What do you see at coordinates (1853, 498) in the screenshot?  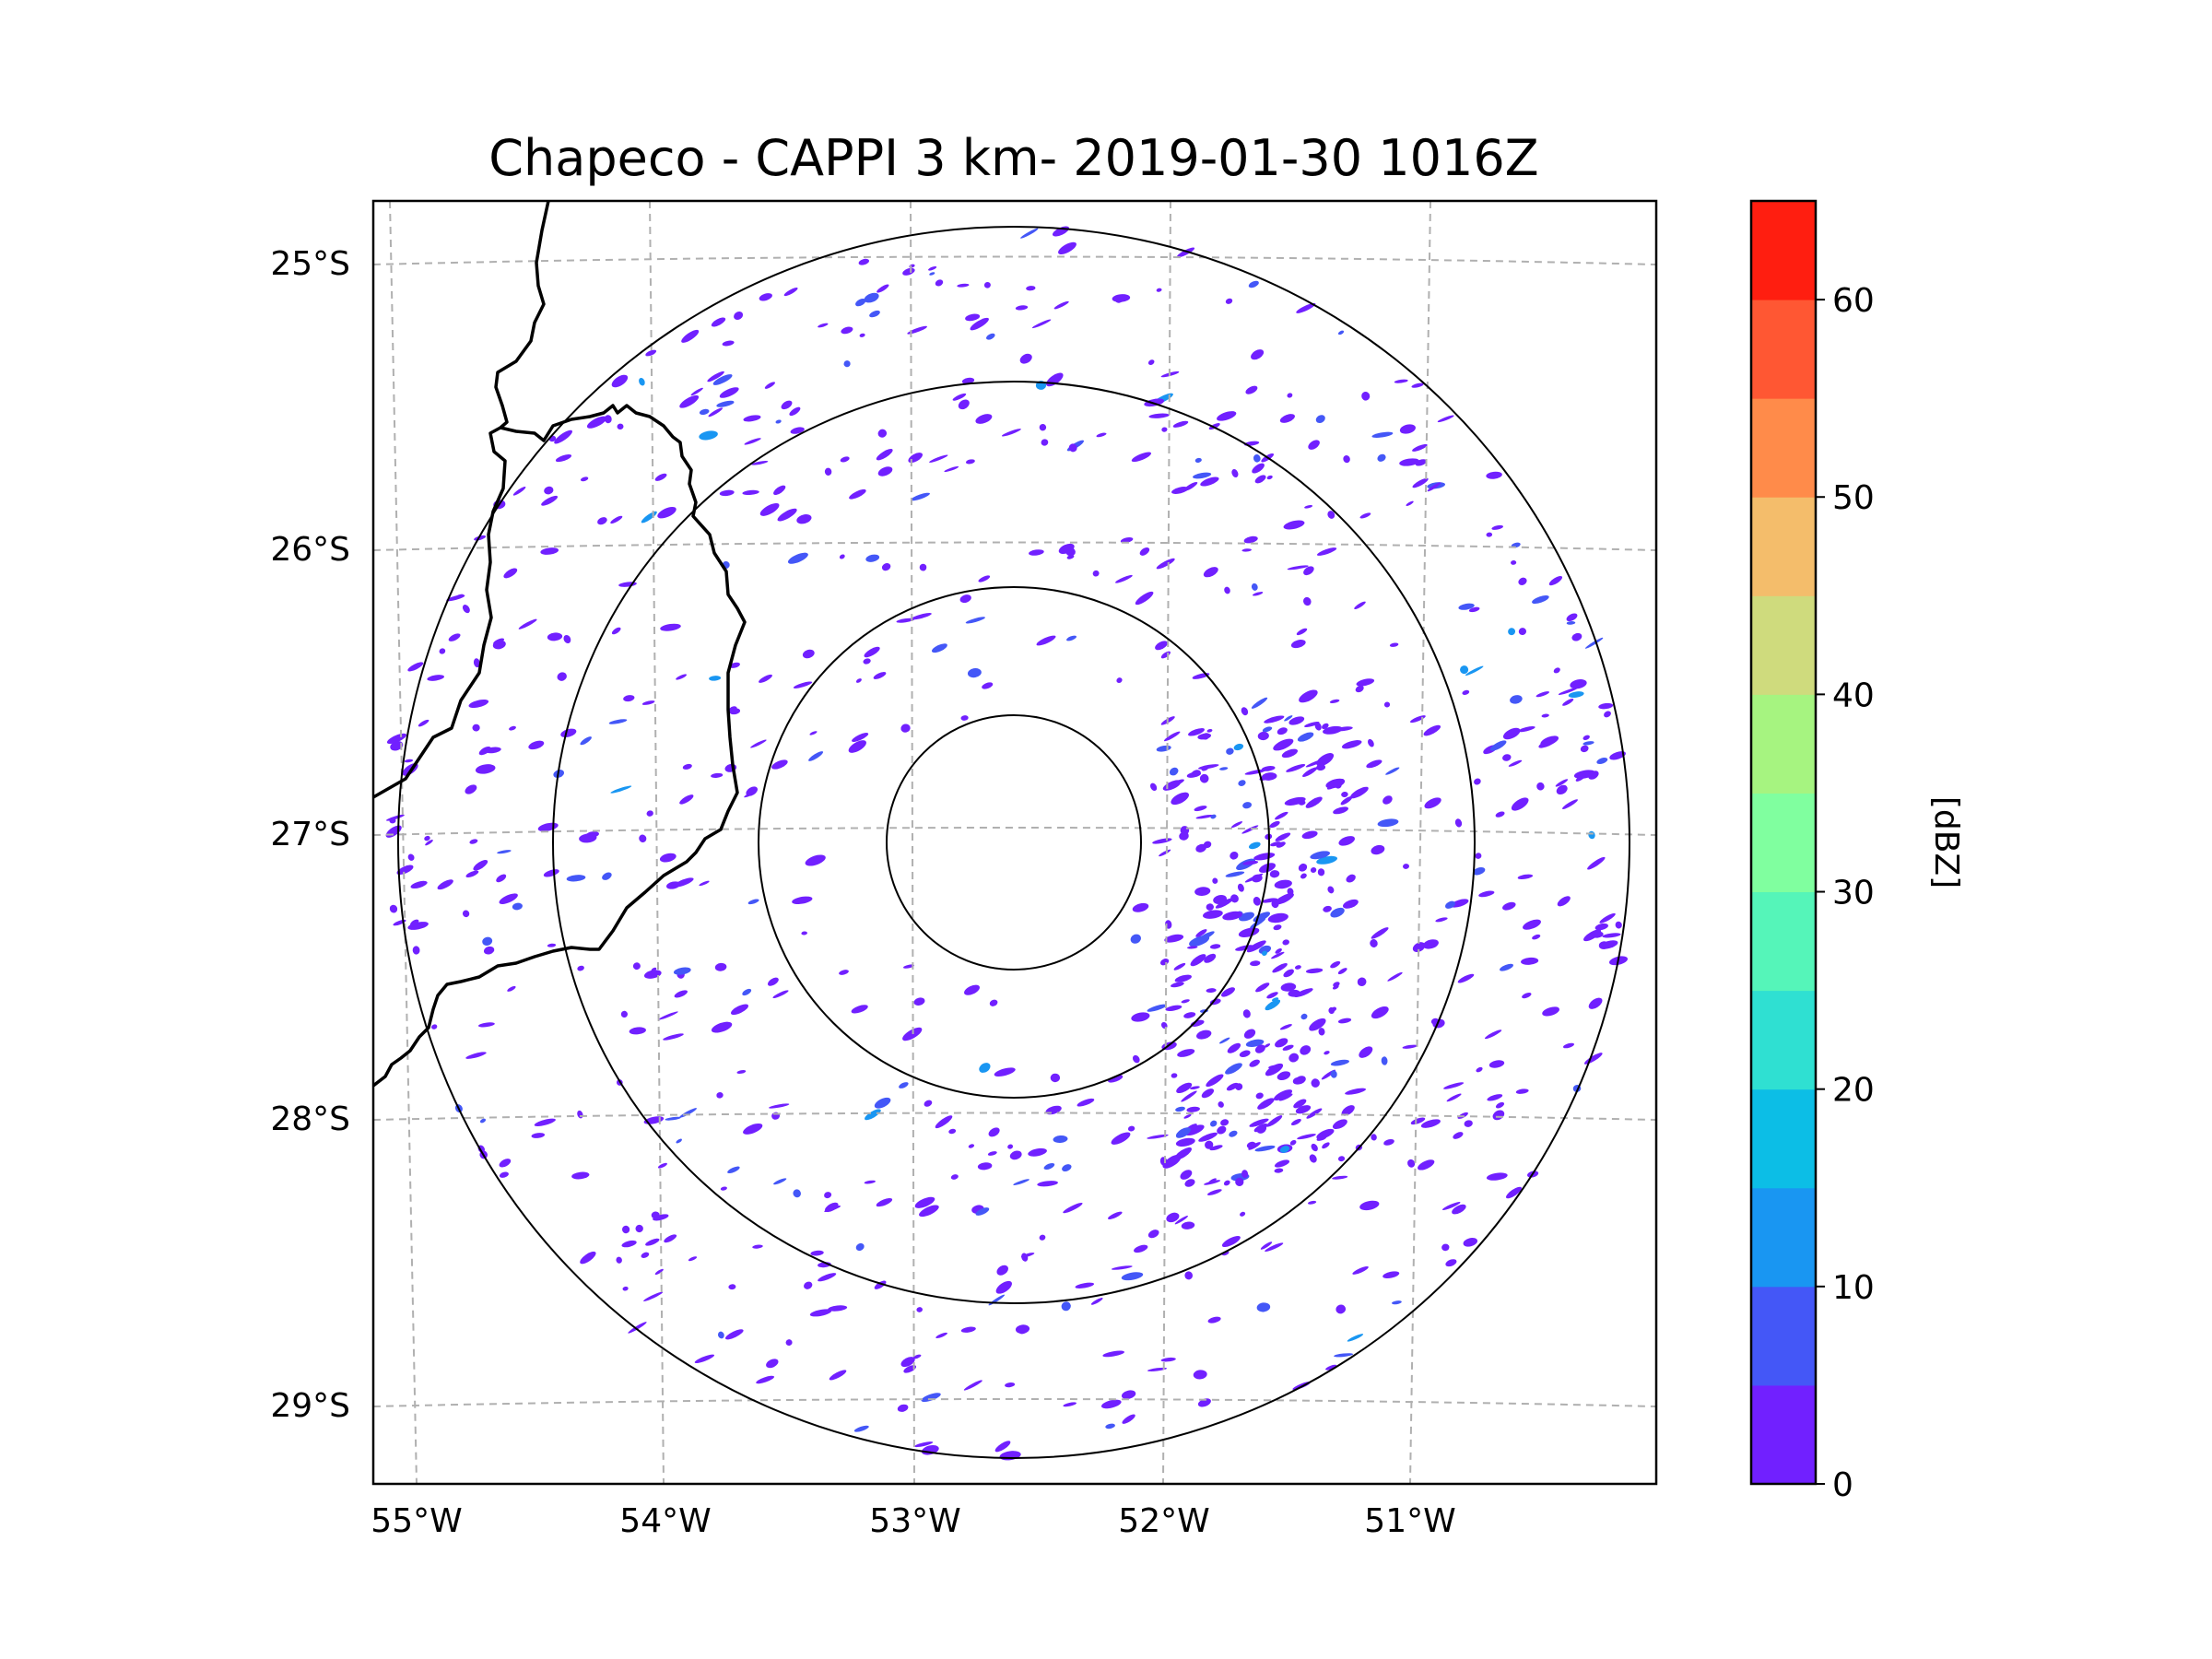 I see `colorbar-tick-label: 50` at bounding box center [1853, 498].